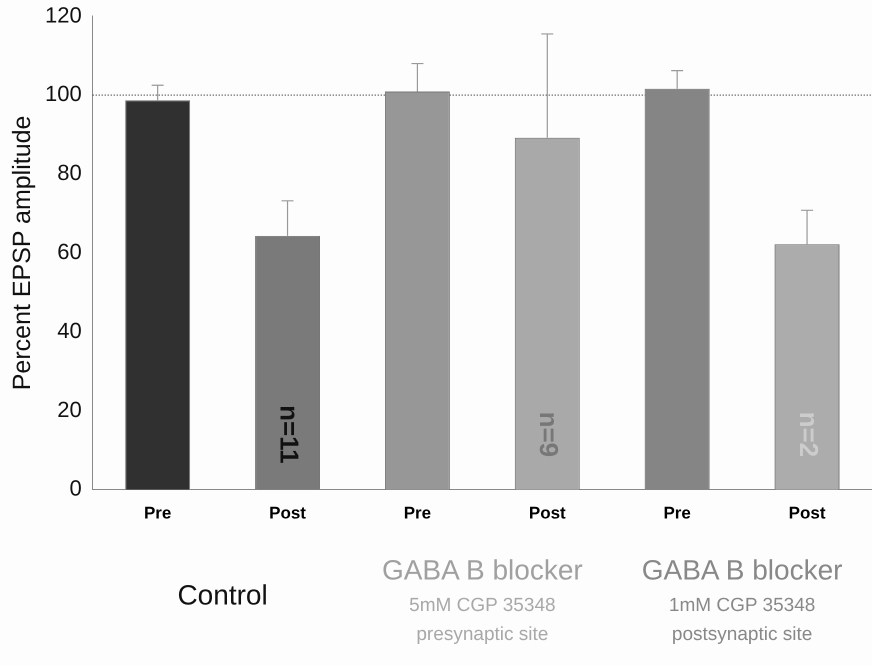 The image size is (872, 666). Describe the element at coordinates (482, 634) in the screenshot. I see `text: presynaptic site` at that location.